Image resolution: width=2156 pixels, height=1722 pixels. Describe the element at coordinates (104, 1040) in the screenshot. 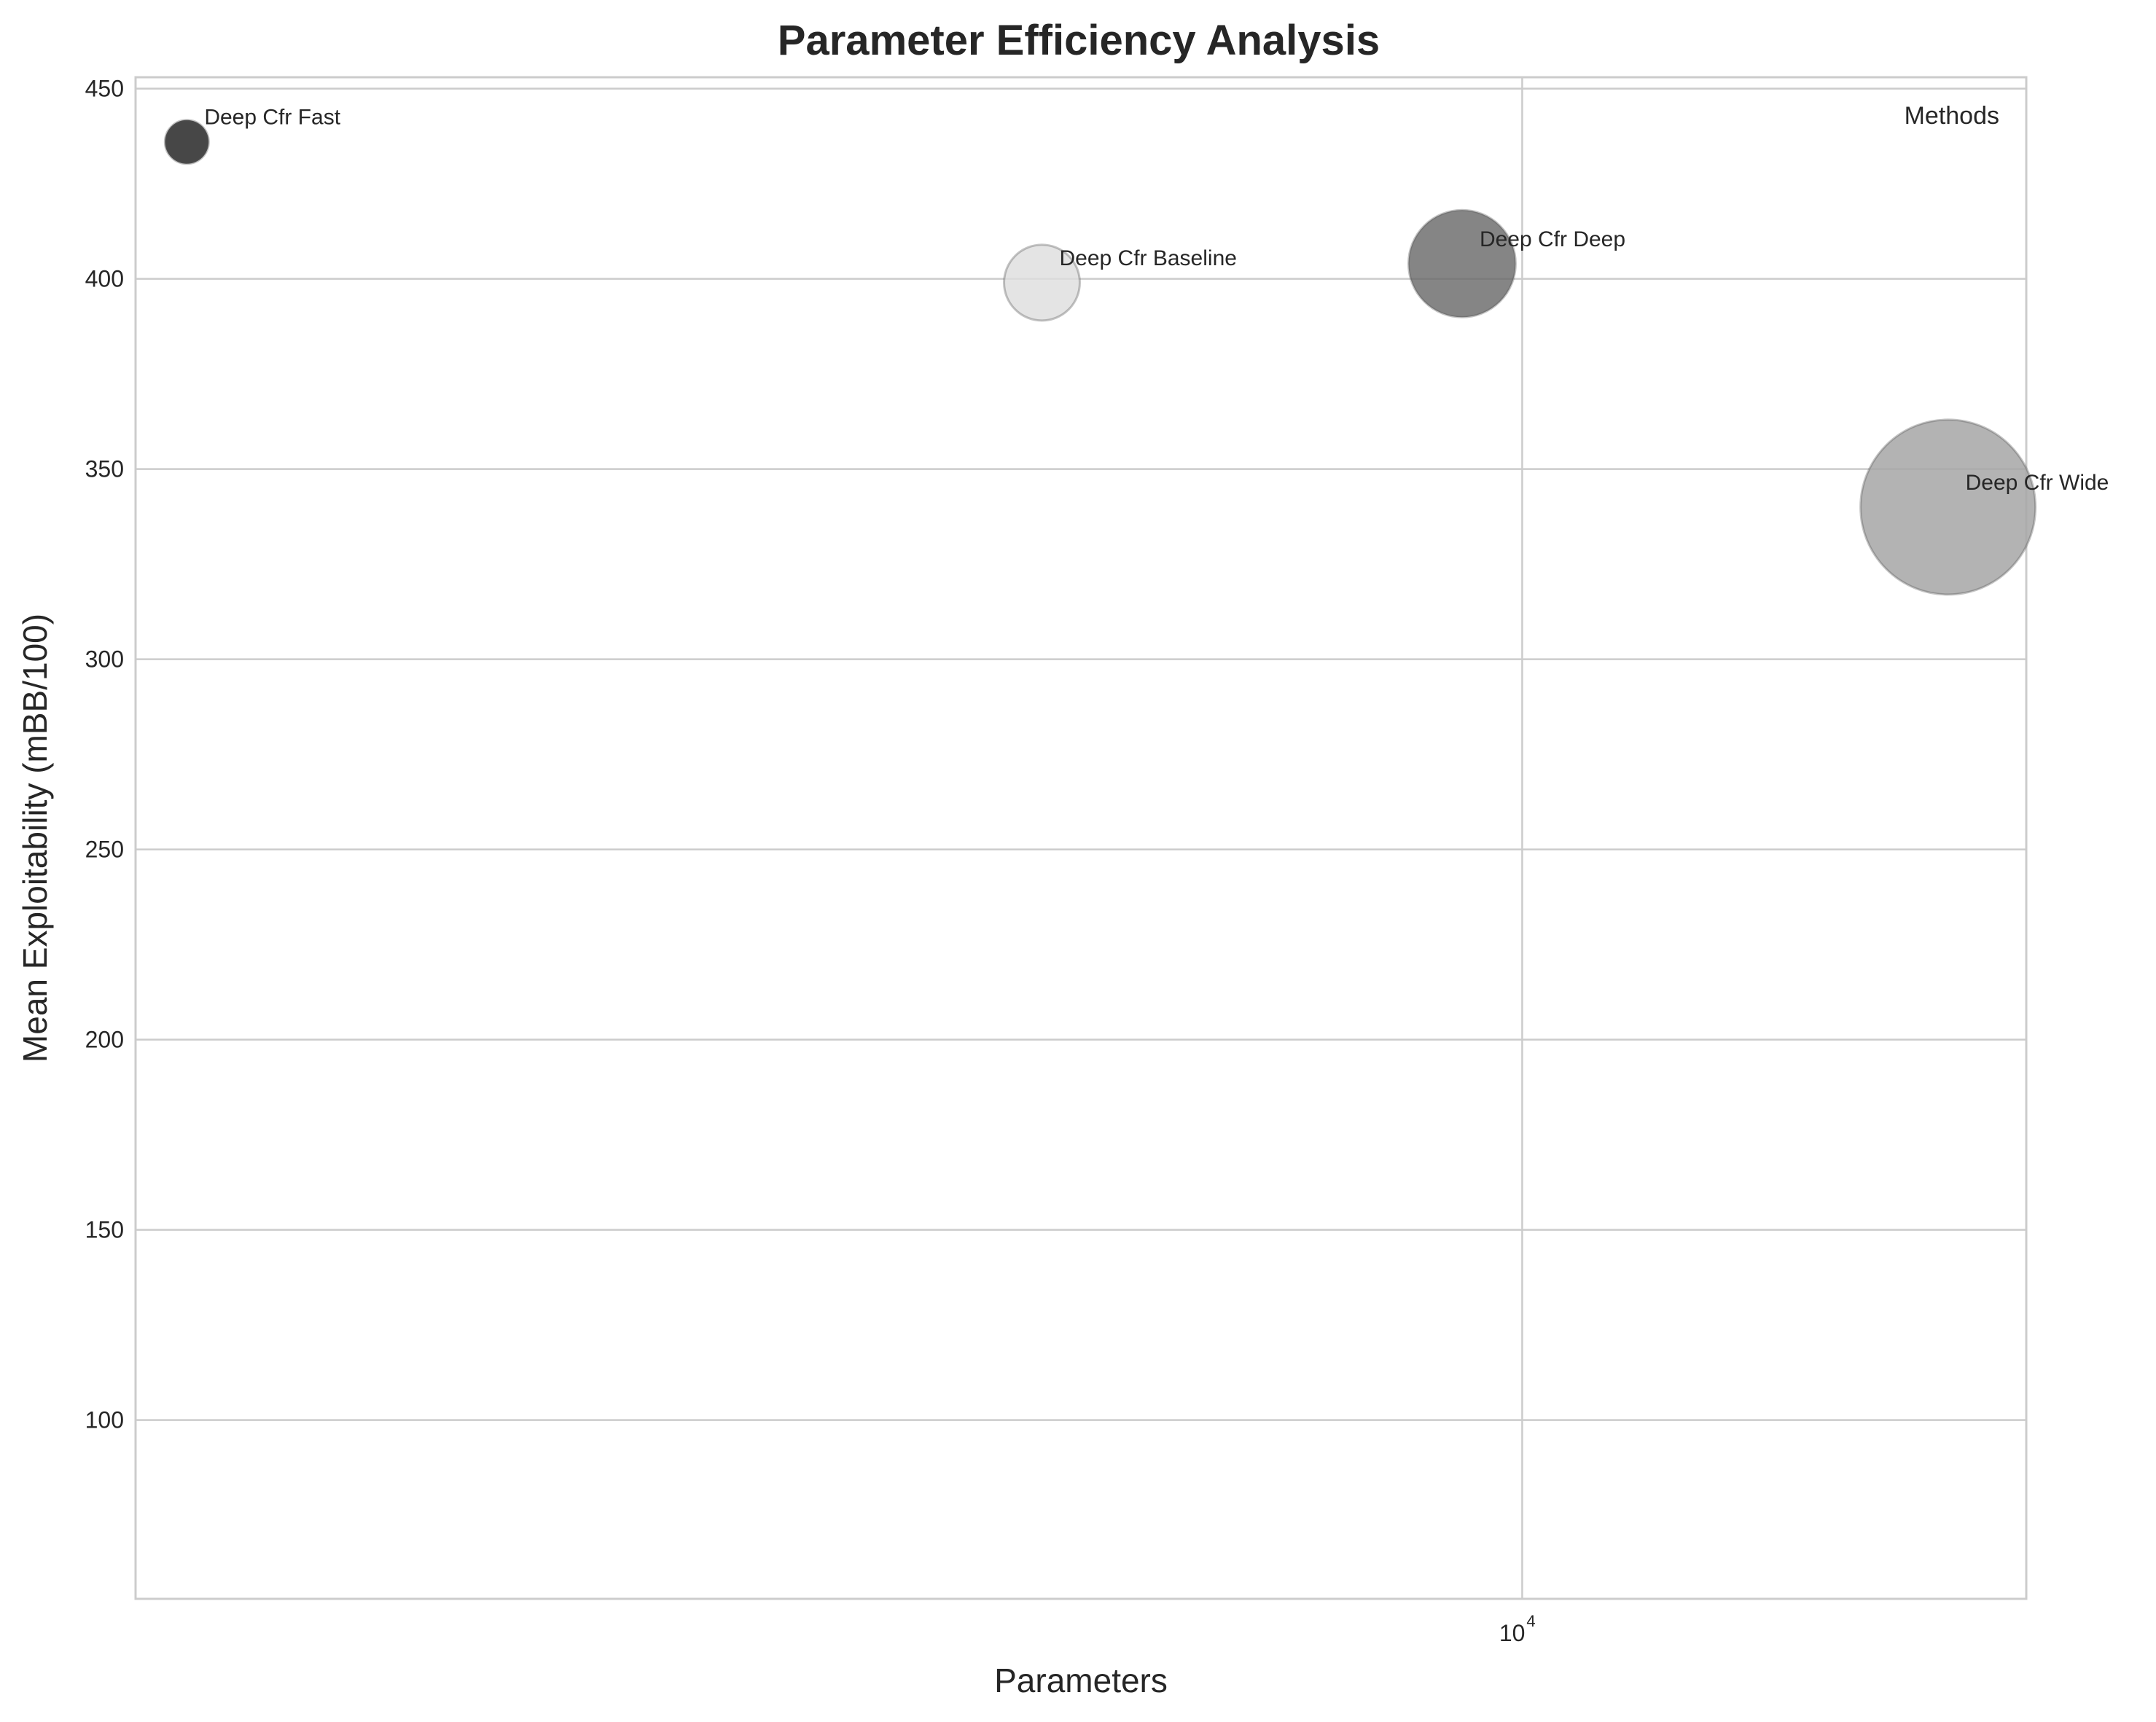

I see `y-tick-label: 200` at that location.